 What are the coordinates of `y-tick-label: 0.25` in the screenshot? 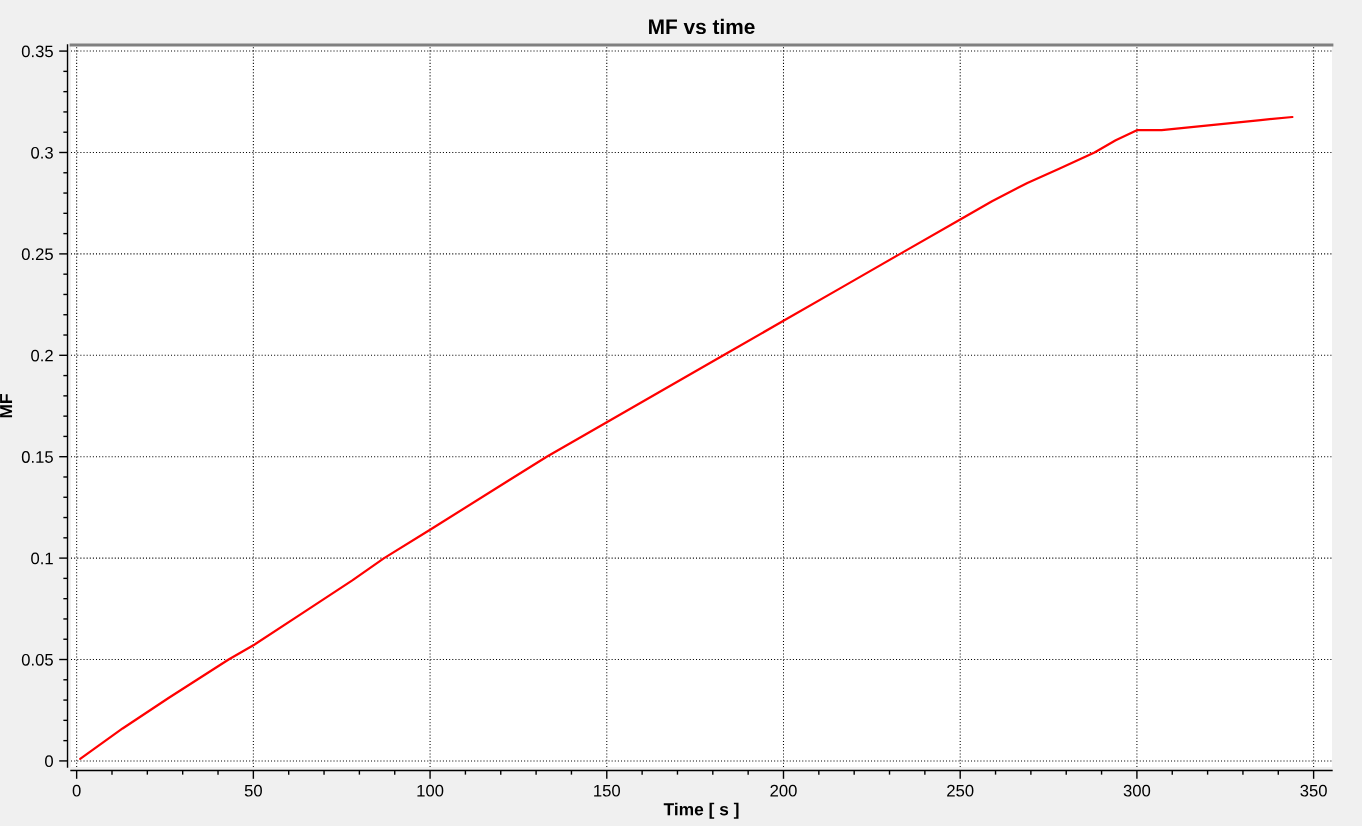 It's located at (37, 254).